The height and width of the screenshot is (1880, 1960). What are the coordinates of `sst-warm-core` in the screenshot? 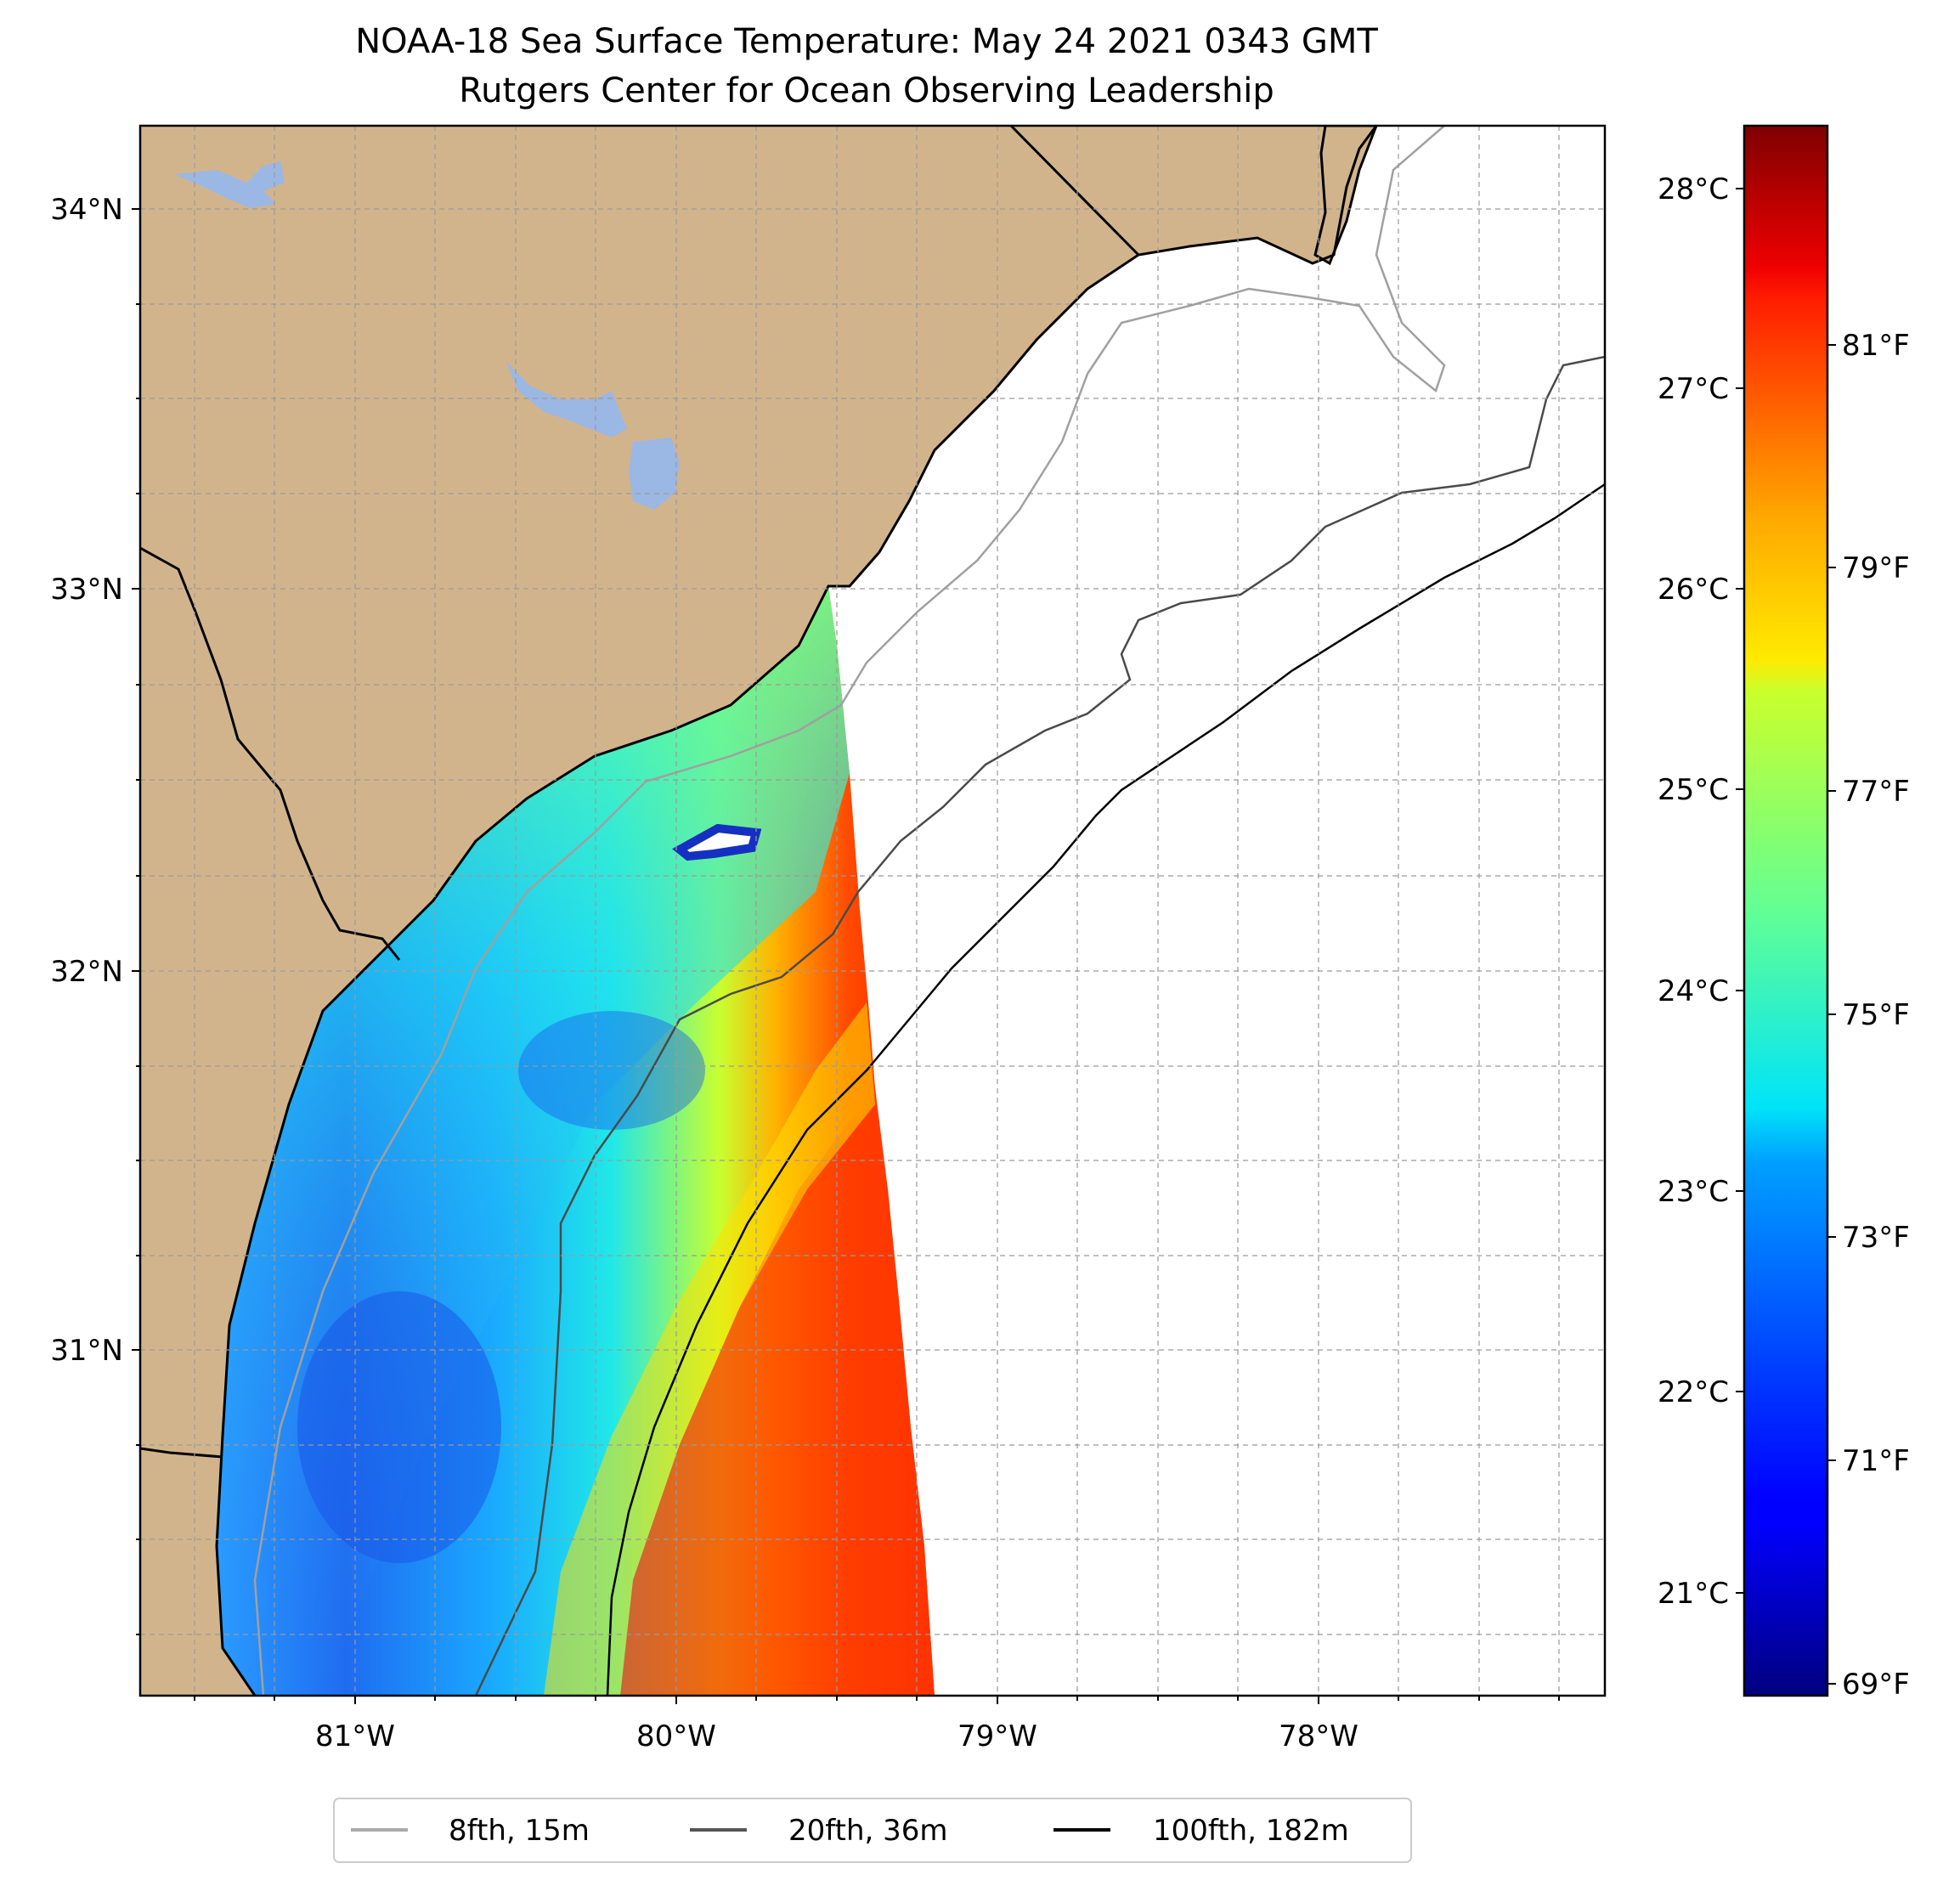 It's located at (778, 1400).